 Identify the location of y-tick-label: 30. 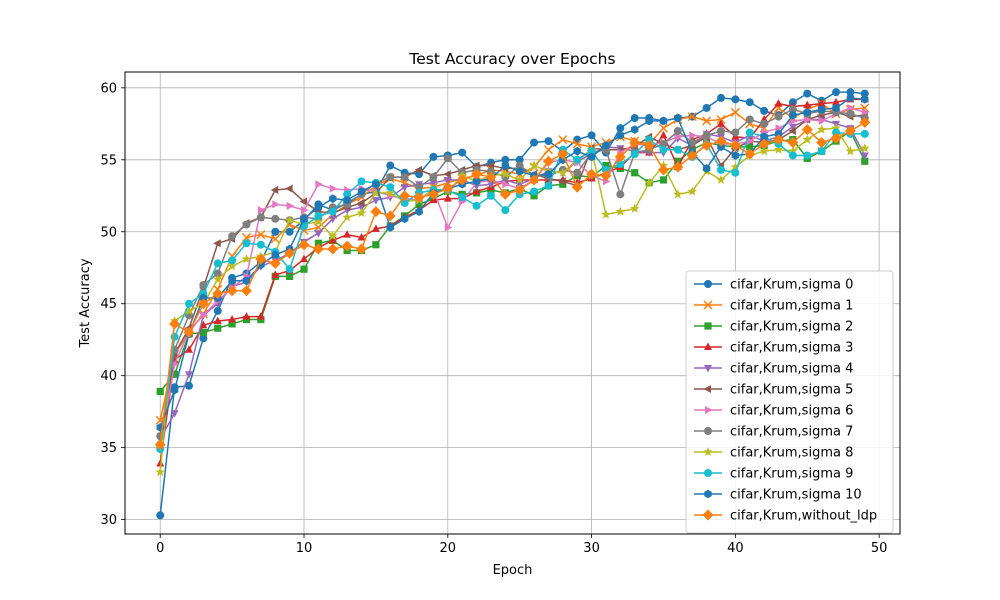
(108, 520).